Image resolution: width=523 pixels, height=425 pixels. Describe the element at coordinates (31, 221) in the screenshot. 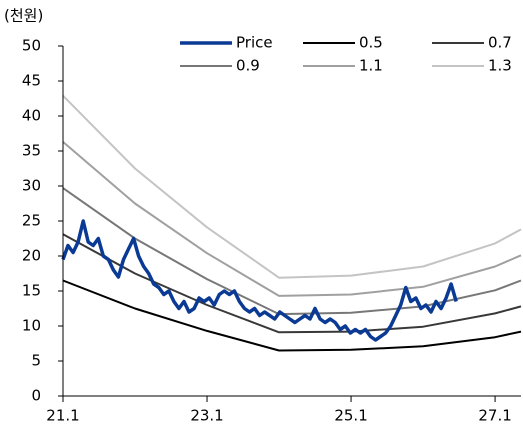

I see `y-tick-label: 25` at that location.